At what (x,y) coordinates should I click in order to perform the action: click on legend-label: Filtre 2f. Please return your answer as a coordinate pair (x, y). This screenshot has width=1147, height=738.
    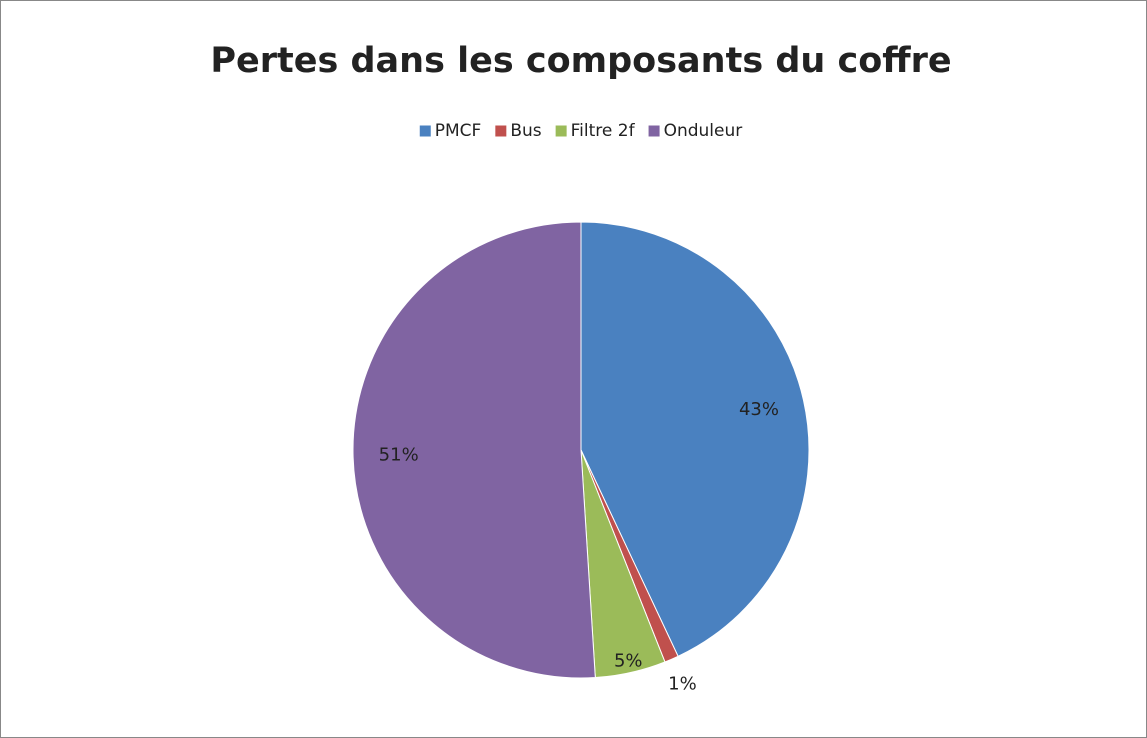
    Looking at the image, I should click on (603, 131).